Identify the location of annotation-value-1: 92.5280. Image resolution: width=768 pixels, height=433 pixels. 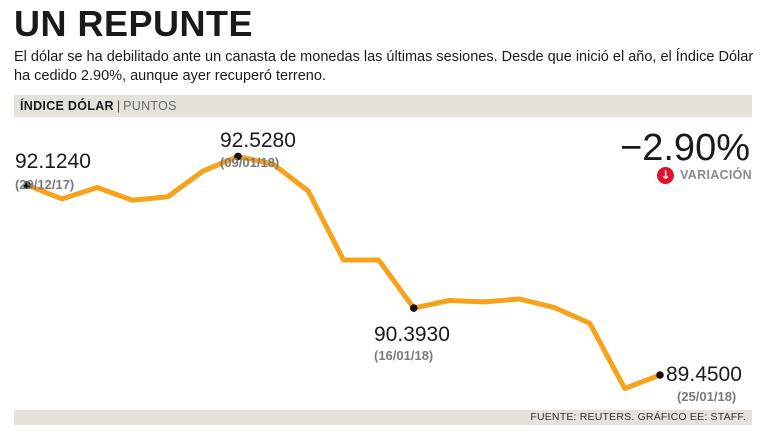
(258, 140).